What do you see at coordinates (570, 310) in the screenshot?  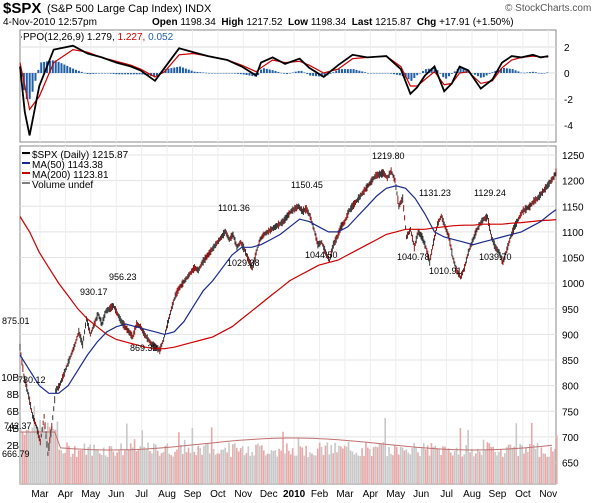 I see `price-tick-label: 950` at bounding box center [570, 310].